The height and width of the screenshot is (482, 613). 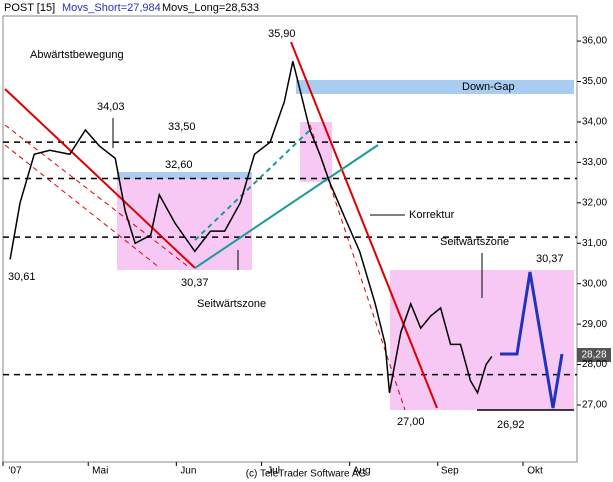 I want to click on x-tick-label: Jul, so click(x=273, y=471).